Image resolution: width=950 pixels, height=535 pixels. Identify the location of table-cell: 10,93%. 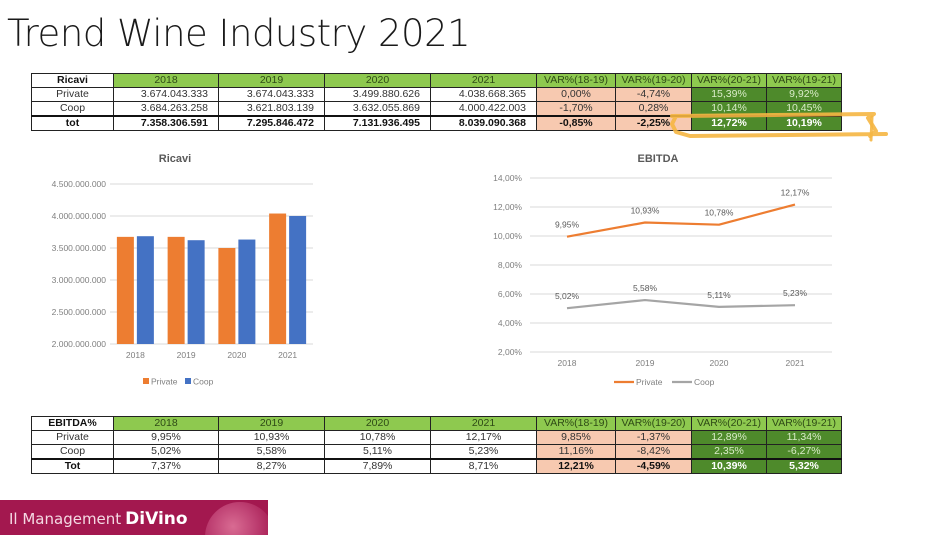
(271, 437).